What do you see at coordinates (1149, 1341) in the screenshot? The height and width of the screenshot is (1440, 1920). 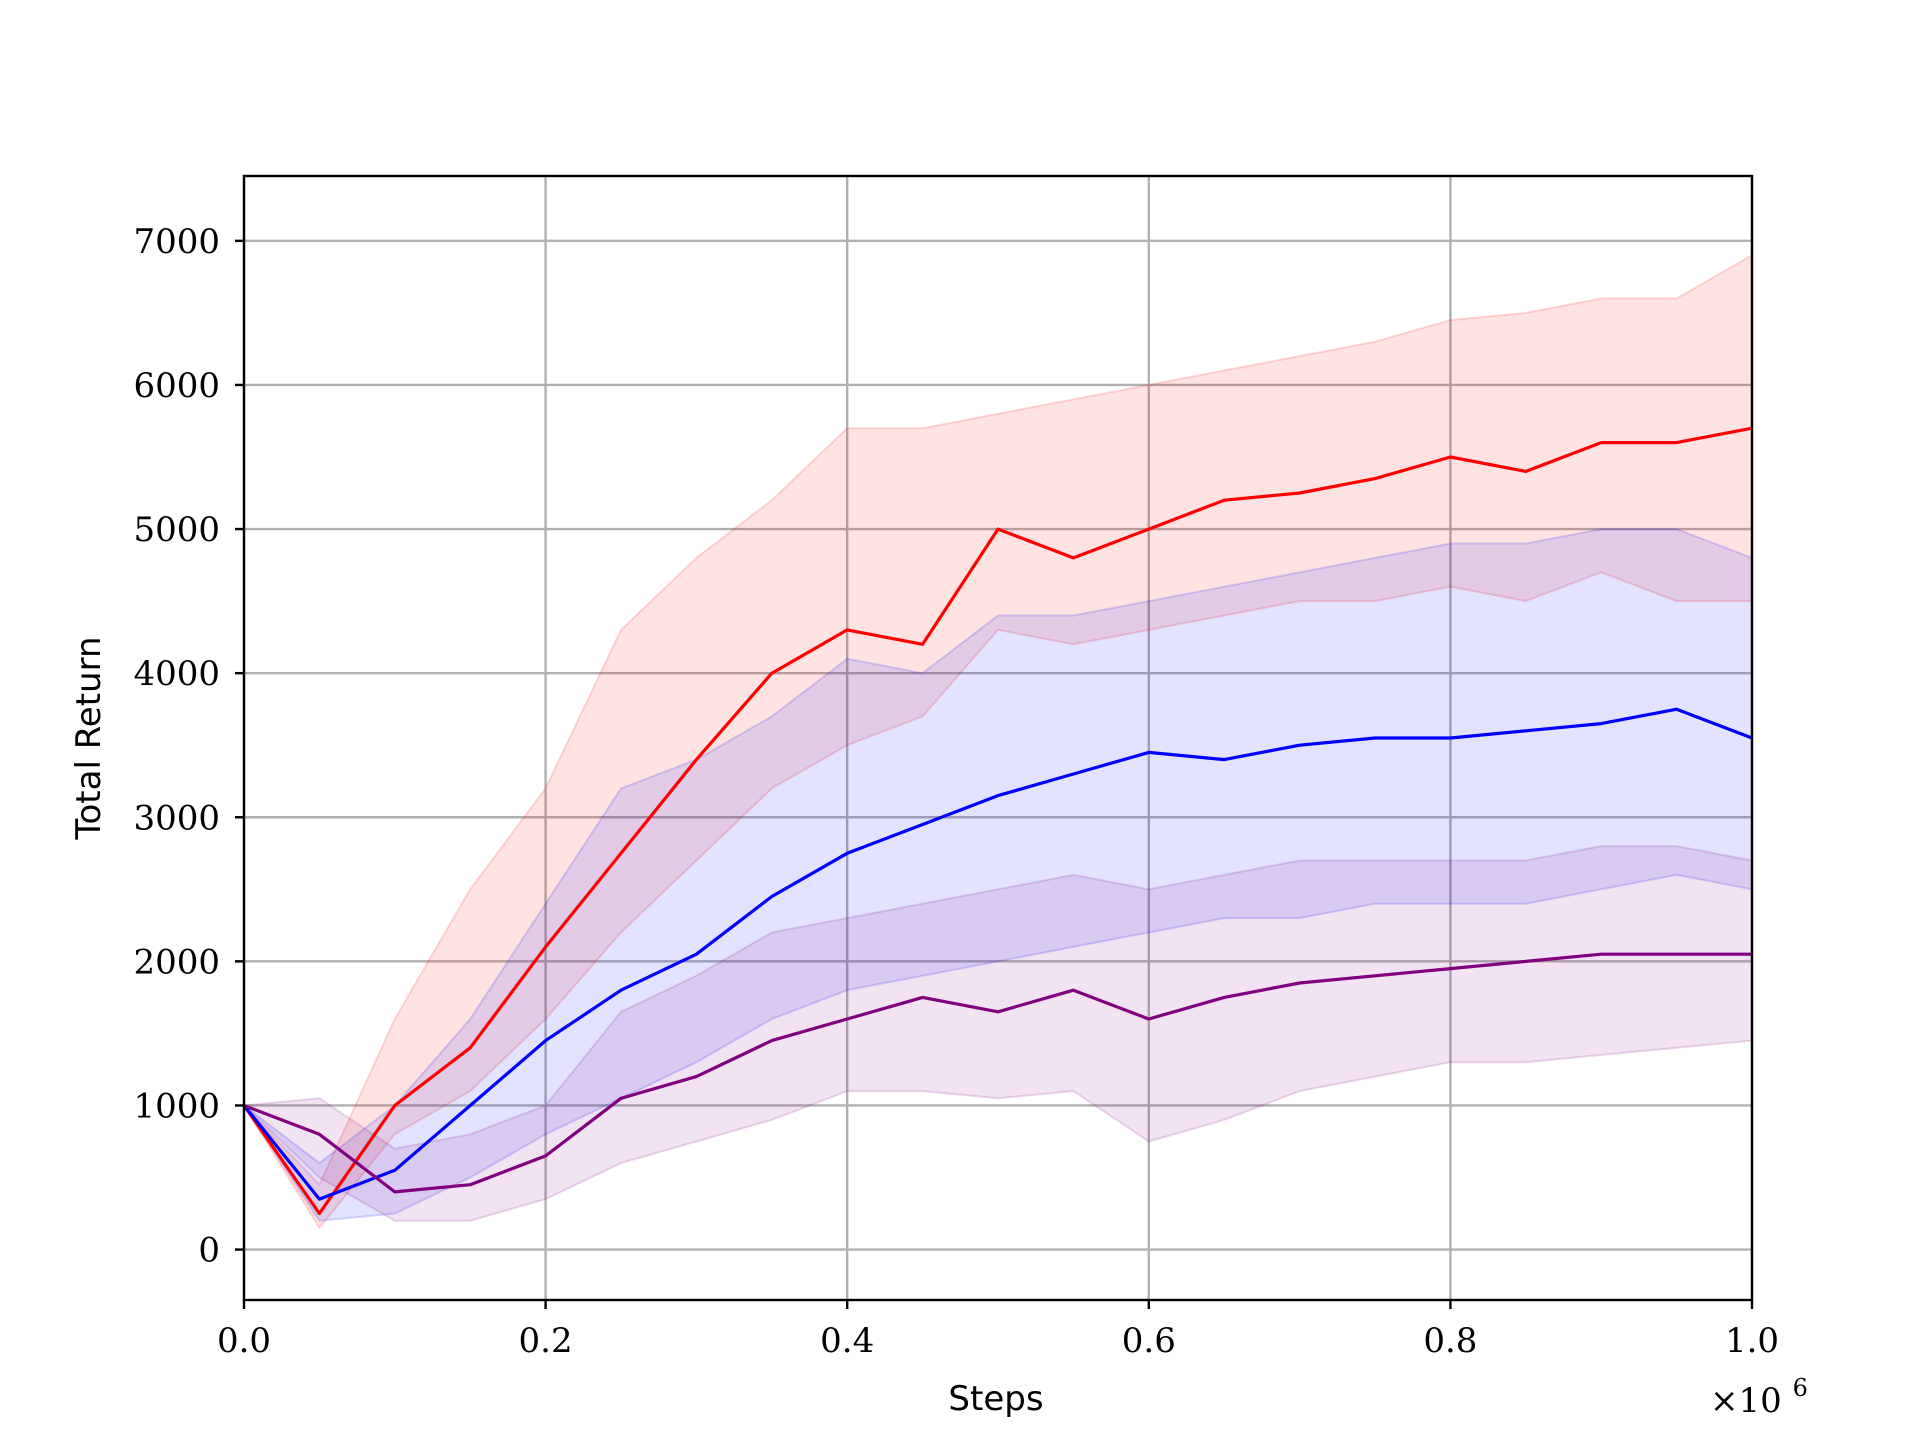 I see `x-tick-label: 0.6` at bounding box center [1149, 1341].